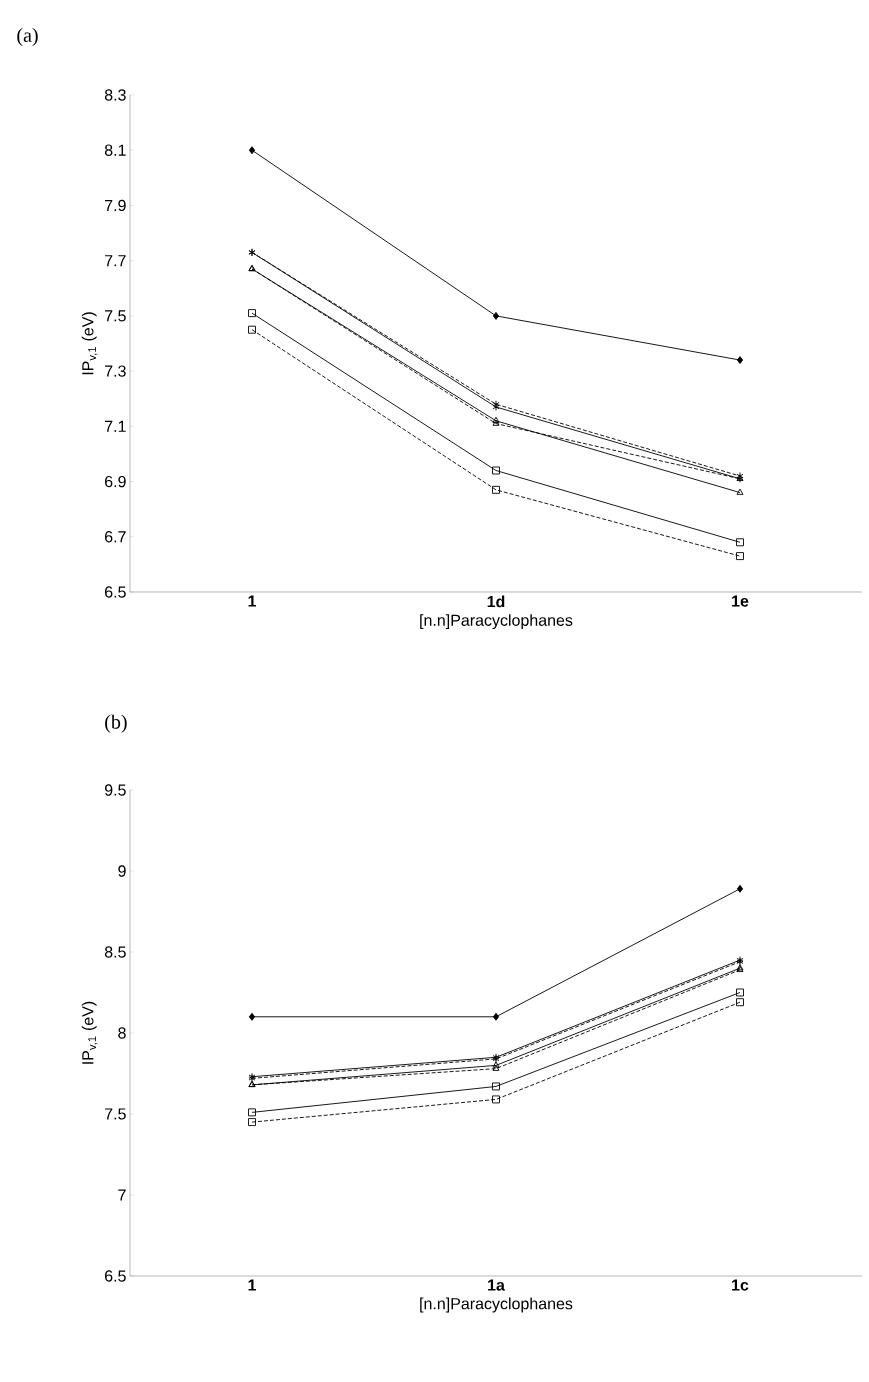 The image size is (869, 1382). Describe the element at coordinates (115, 537) in the screenshot. I see `y-tick-label: 6.7` at that location.